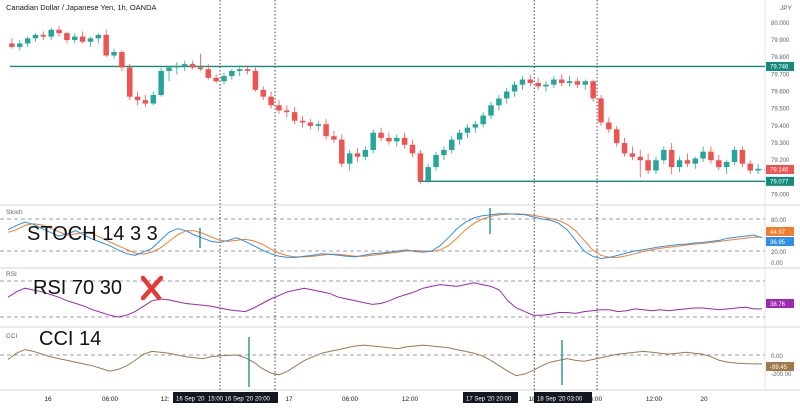  Describe the element at coordinates (780, 58) in the screenshot. I see `price-tick: 79.800` at that location.